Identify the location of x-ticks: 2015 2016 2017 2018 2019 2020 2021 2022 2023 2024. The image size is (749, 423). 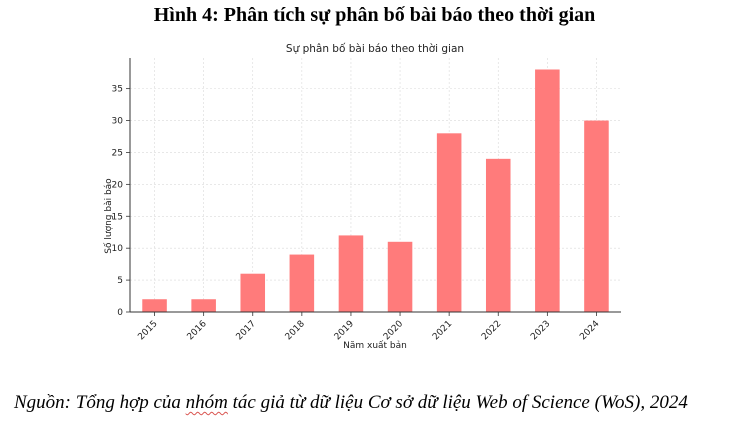
(369, 327).